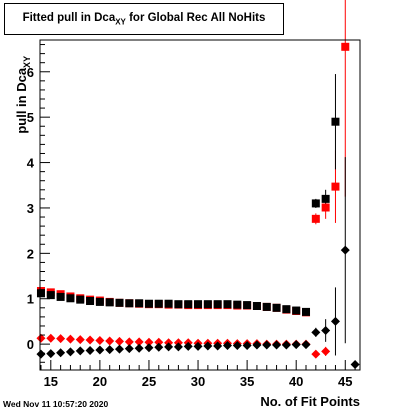 This screenshot has width=400, height=412. What do you see at coordinates (30, 344) in the screenshot?
I see `y-tick-label: 0` at bounding box center [30, 344].